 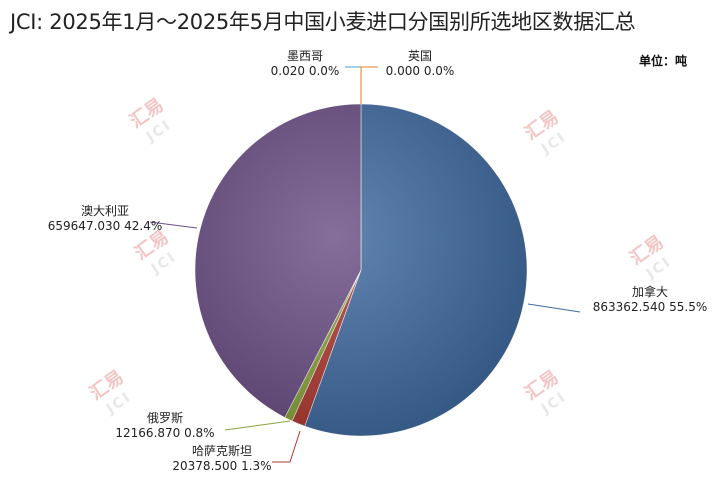 I want to click on slice-name-label: 英国, so click(x=420, y=56).